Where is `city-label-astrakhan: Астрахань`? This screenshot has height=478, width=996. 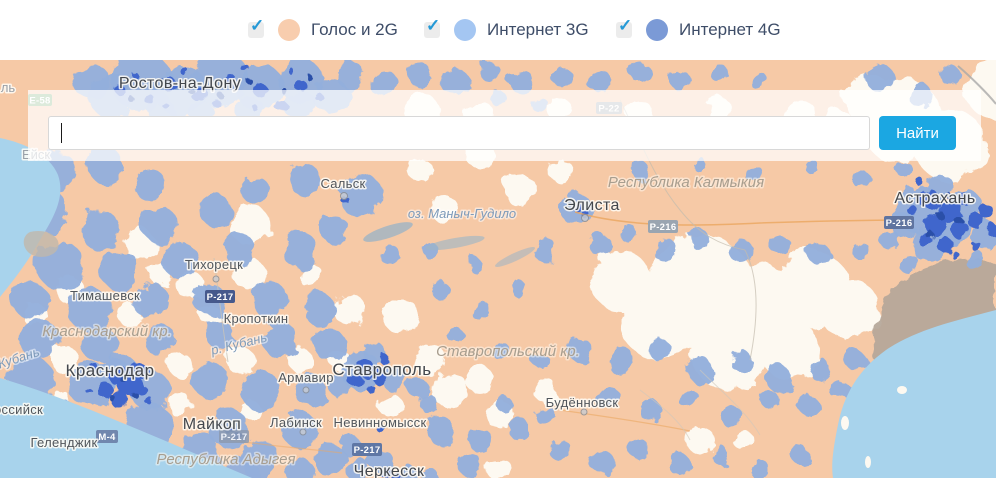
city-label-astrakhan: Астрахань is located at coordinates (934, 198).